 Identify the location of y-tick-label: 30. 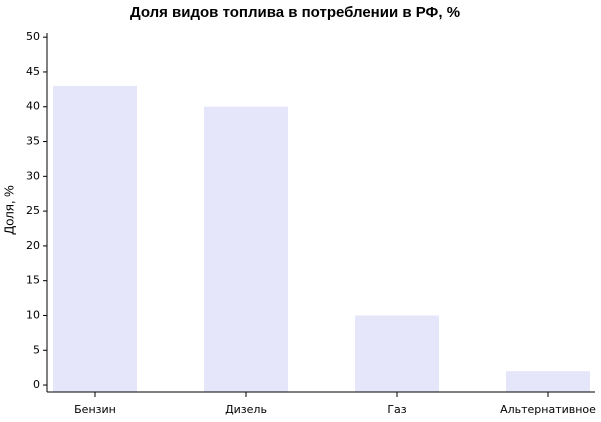
(33, 175).